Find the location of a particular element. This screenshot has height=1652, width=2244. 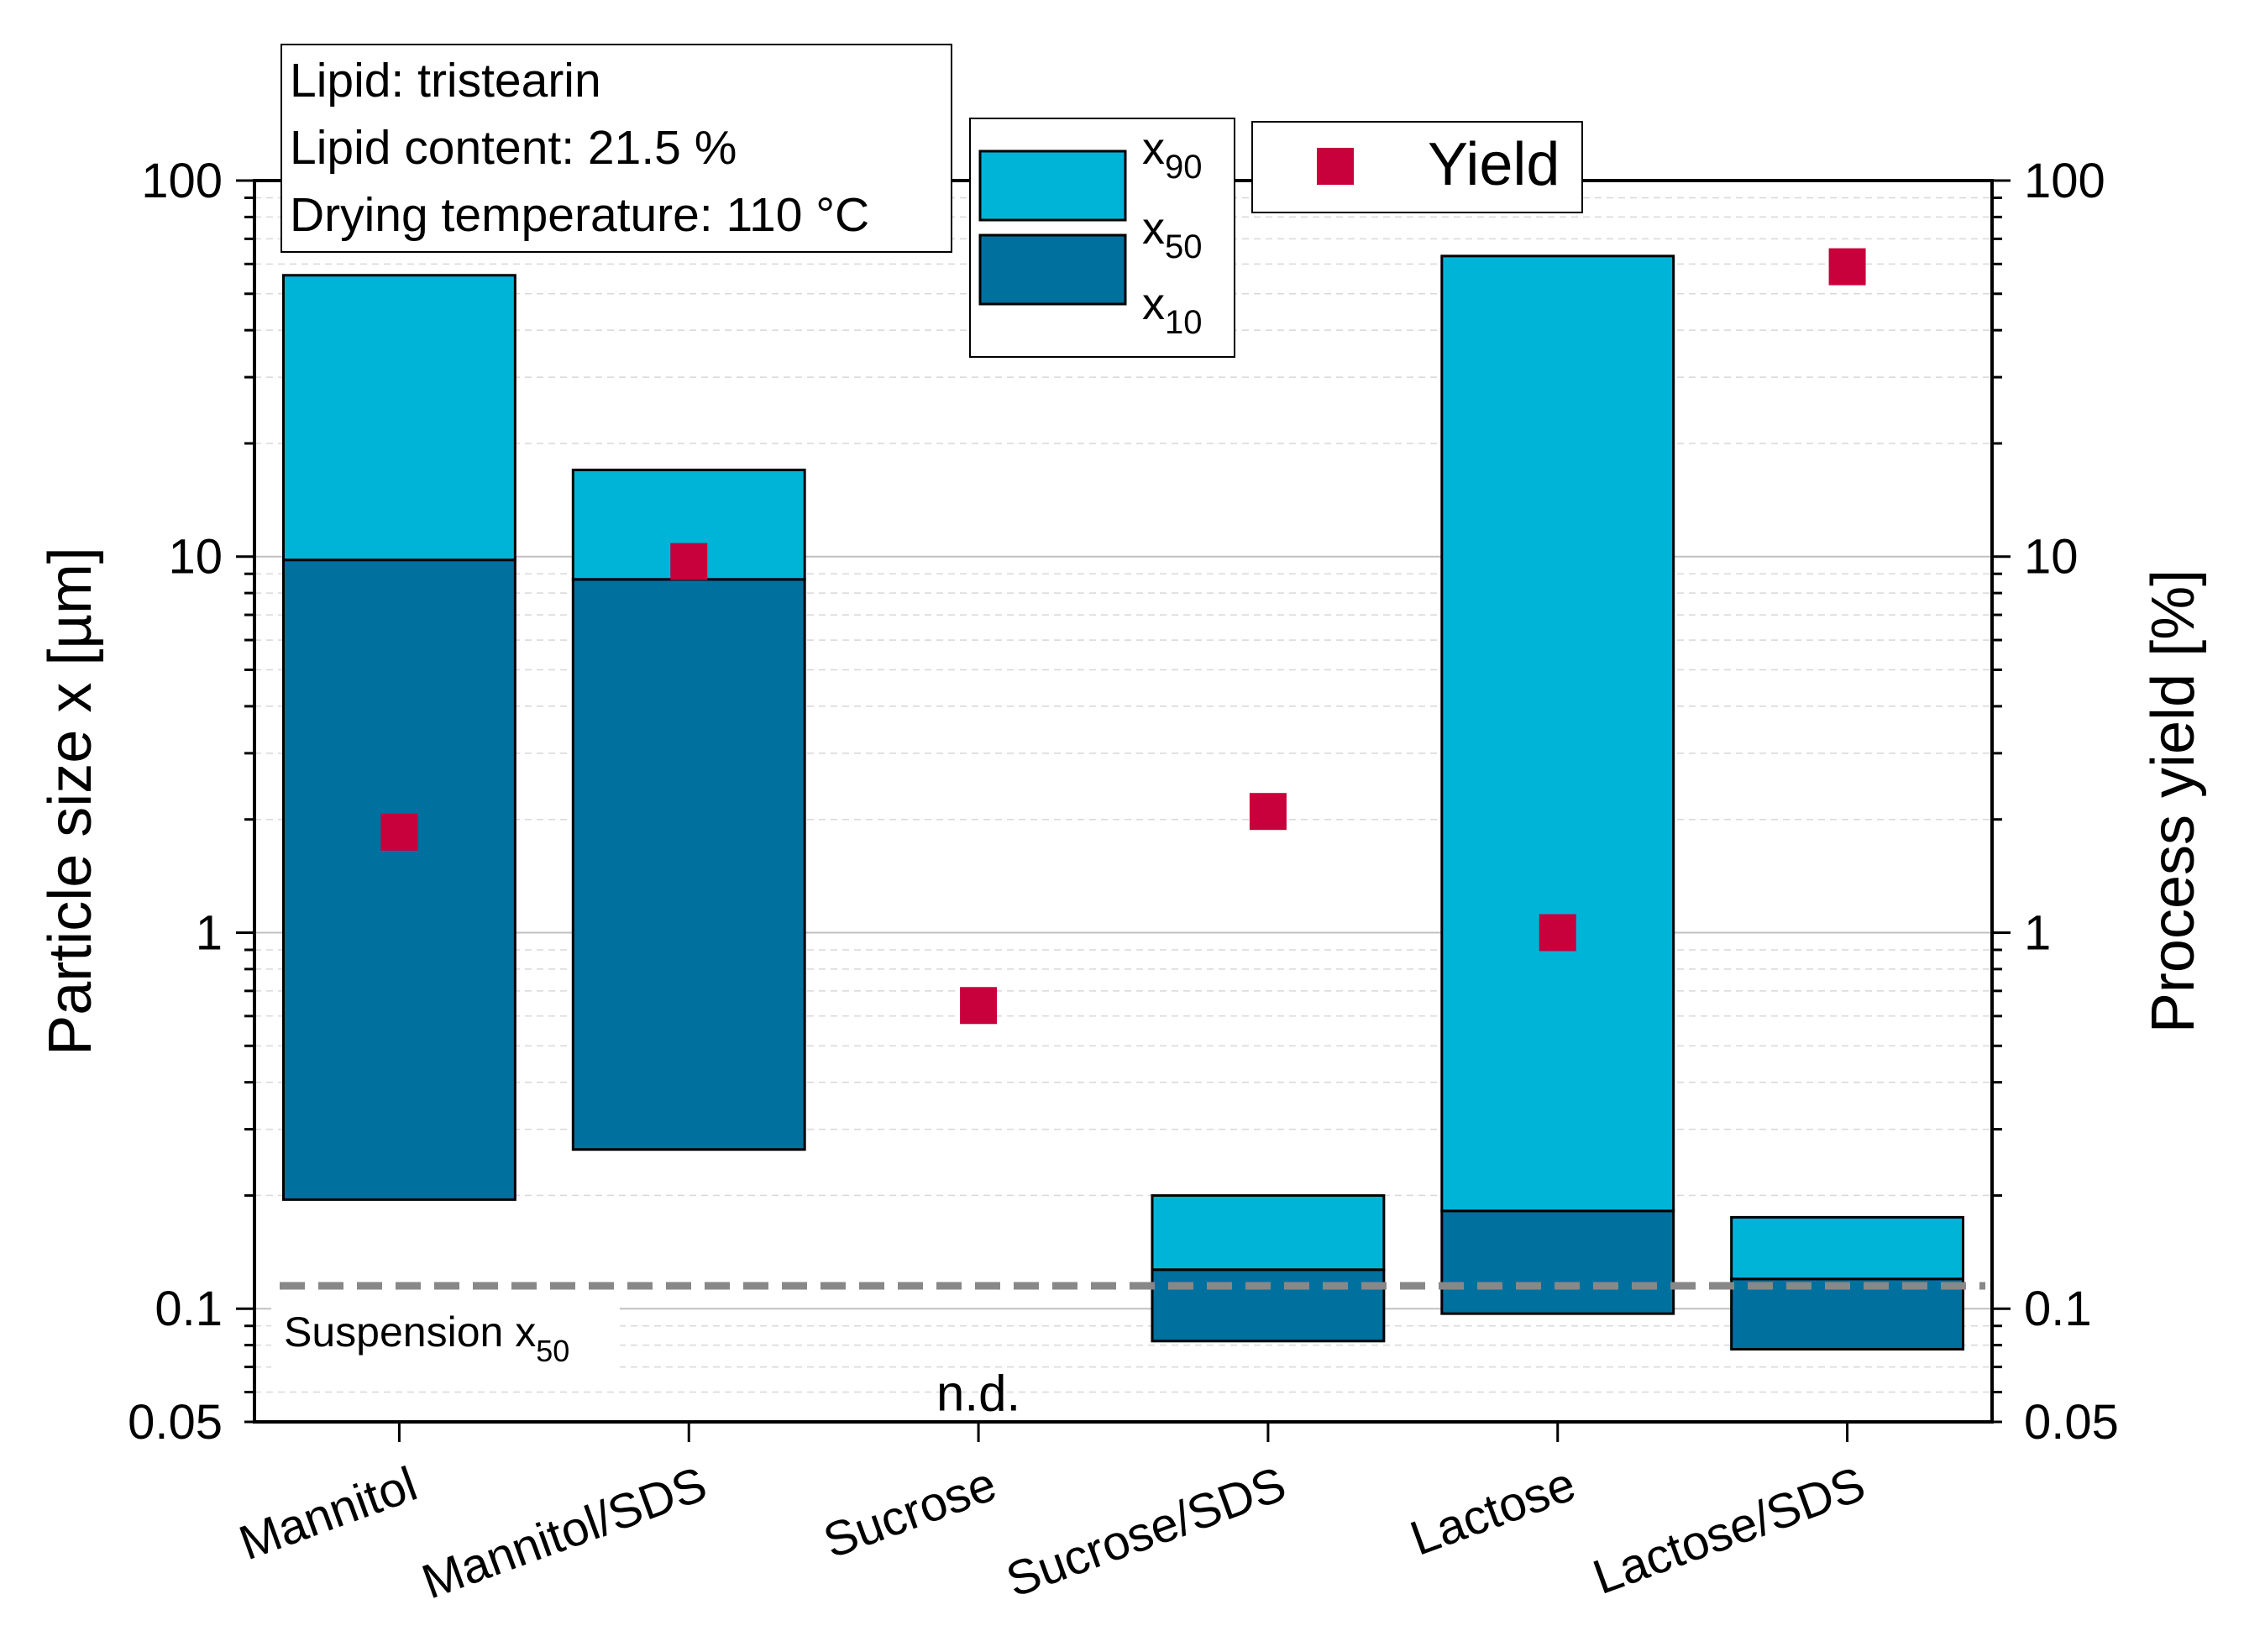

y2-axis-title: Process yield [%] is located at coordinates (2173, 801).